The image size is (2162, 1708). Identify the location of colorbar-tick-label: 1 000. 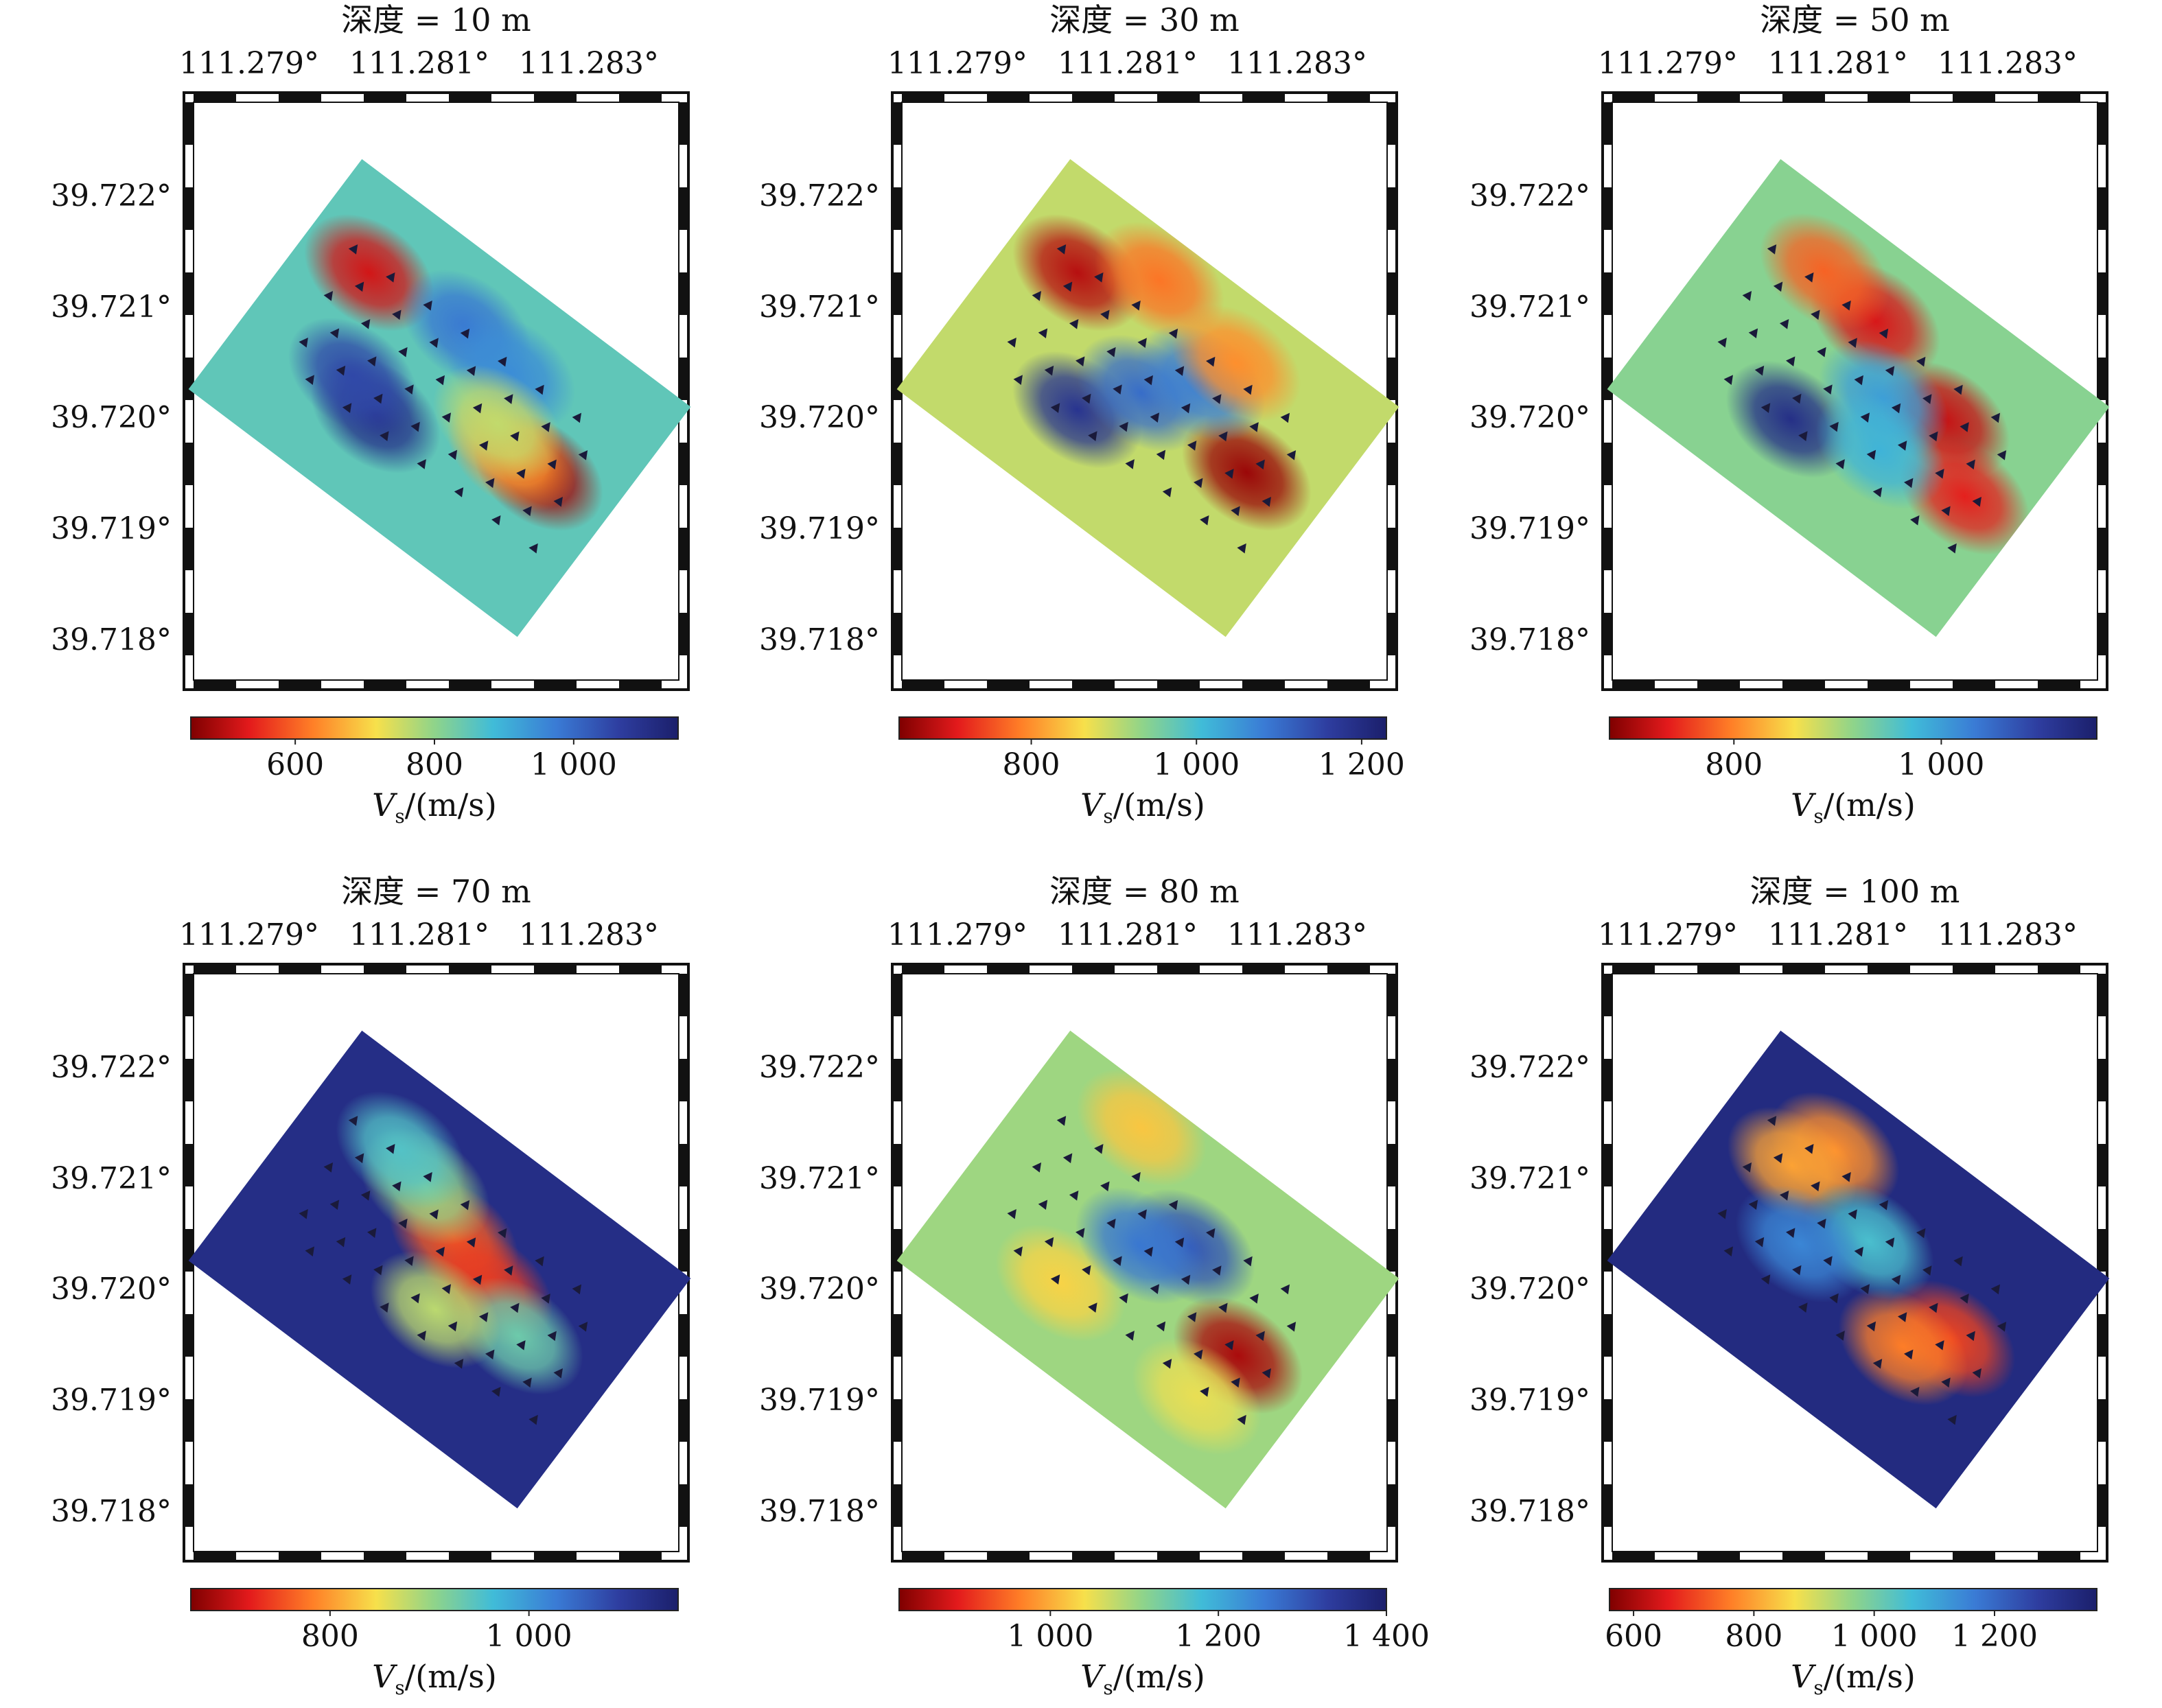
(1874, 1636).